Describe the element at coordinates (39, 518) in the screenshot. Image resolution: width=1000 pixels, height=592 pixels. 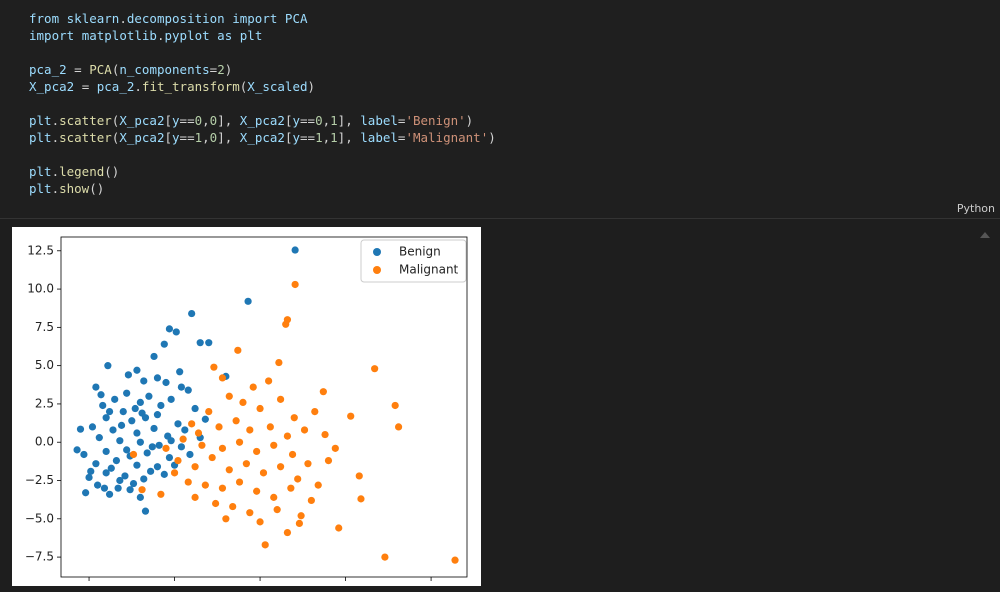
I see `y-tick-label: −5.0` at that location.